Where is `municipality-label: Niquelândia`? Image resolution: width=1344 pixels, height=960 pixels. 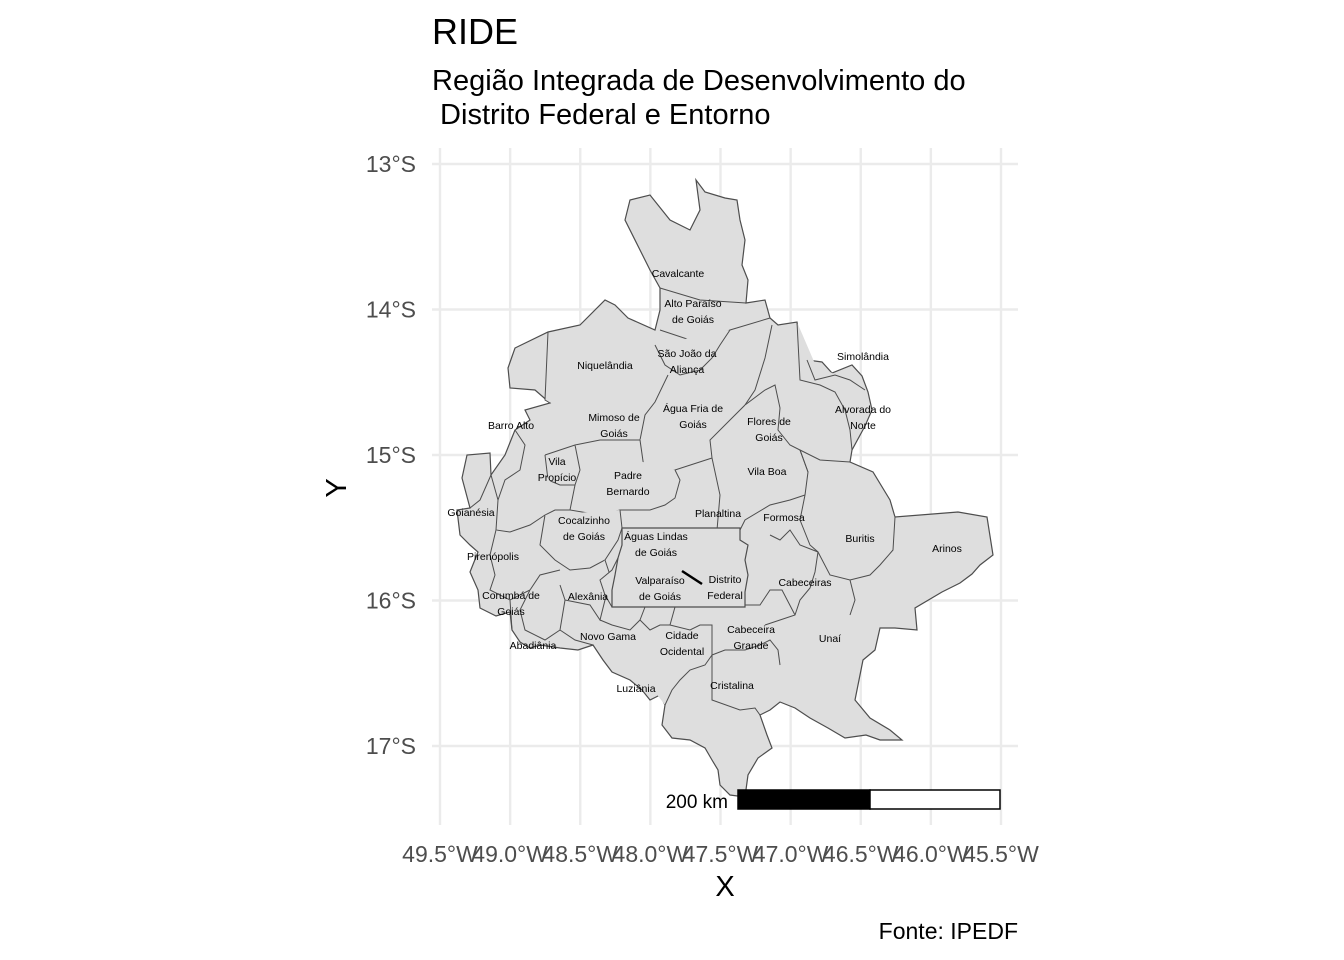
municipality-label: Niquelândia is located at coordinates (605, 366).